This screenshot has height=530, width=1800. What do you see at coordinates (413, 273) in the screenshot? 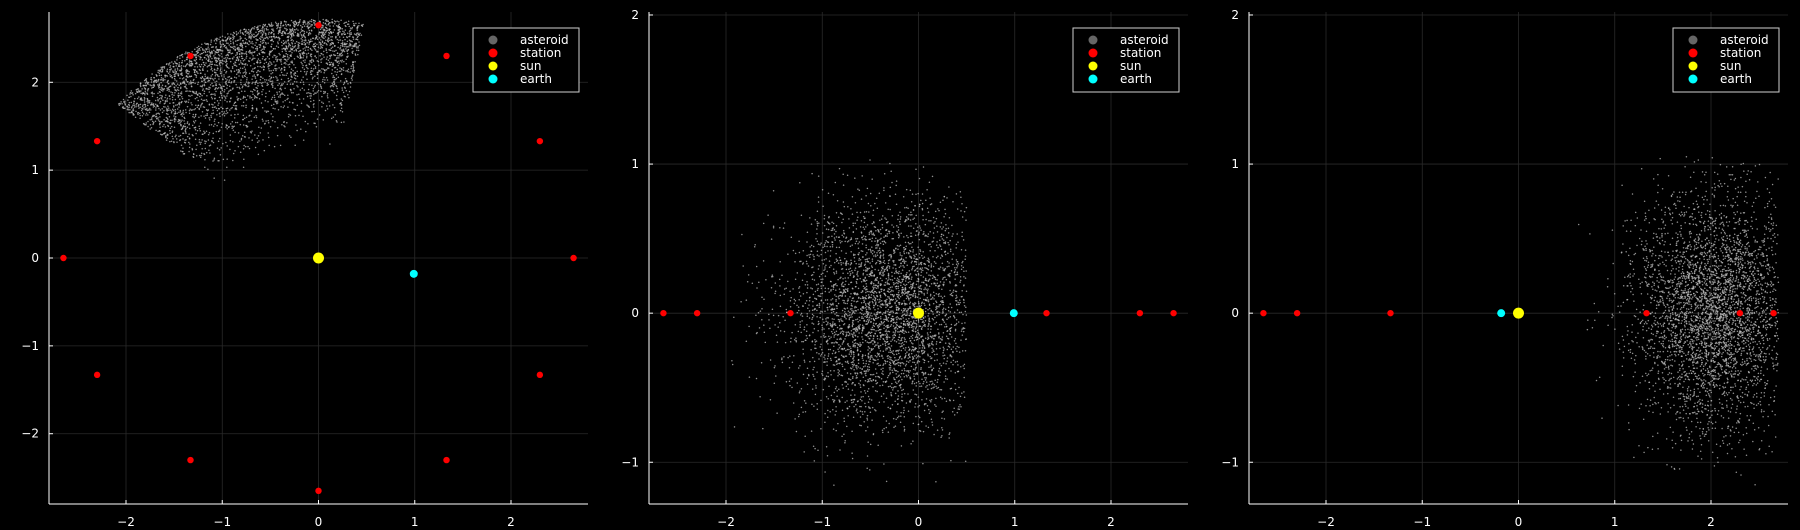
I see `earth-point` at bounding box center [413, 273].